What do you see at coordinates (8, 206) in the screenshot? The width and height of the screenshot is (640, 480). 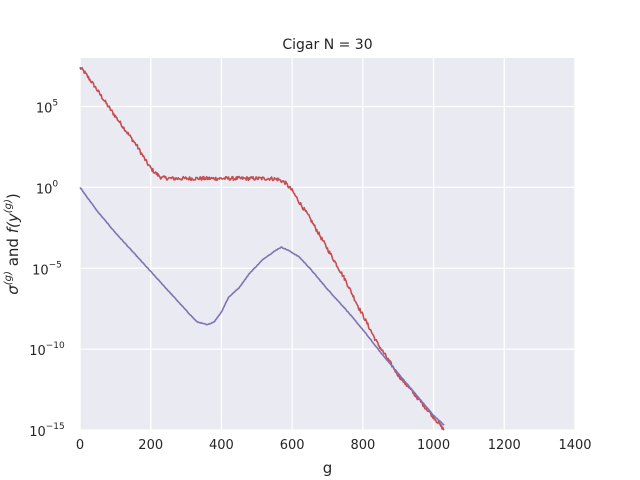 I see `y-label-sup2: (g)` at bounding box center [8, 206].